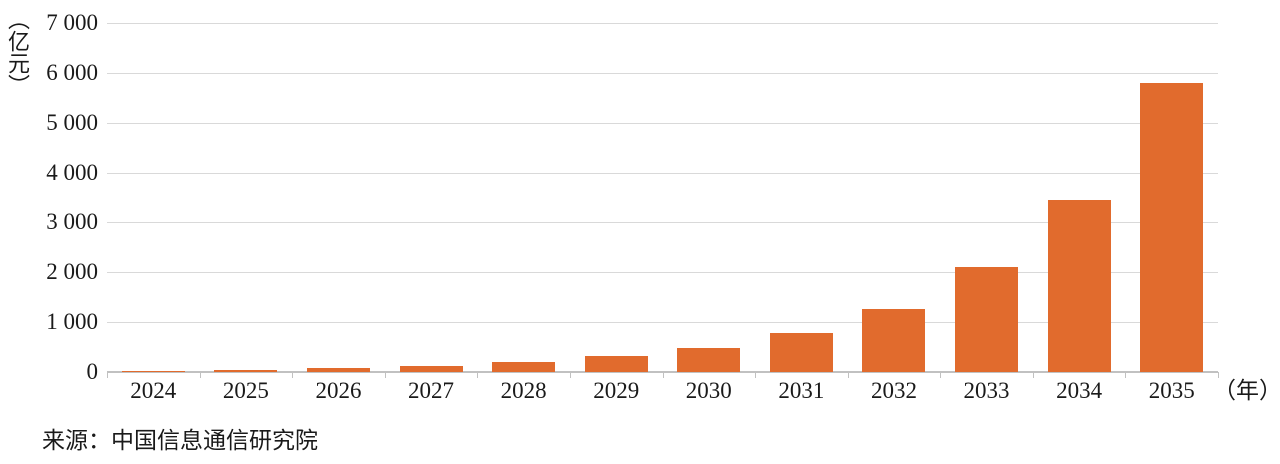  Describe the element at coordinates (801, 352) in the screenshot. I see `bar-2031` at that location.